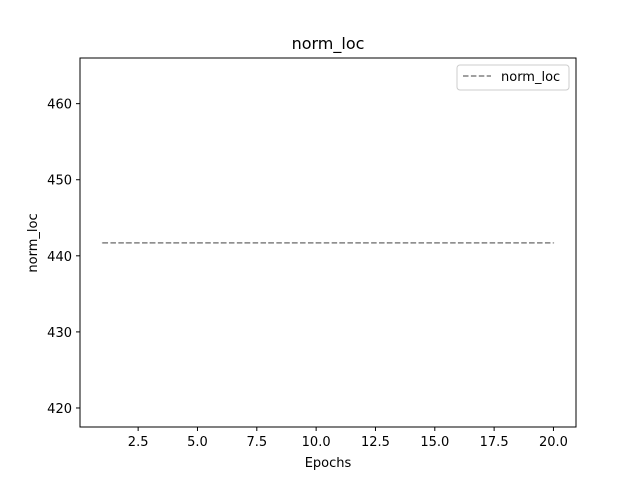 The width and height of the screenshot is (640, 484). Describe the element at coordinates (33, 242) in the screenshot. I see `y-axis-label: norm_loc` at that location.